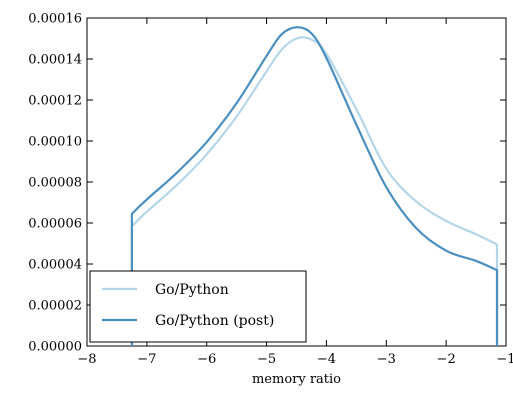  Describe the element at coordinates (266, 359) in the screenshot. I see `x-tick-label: −5` at that location.